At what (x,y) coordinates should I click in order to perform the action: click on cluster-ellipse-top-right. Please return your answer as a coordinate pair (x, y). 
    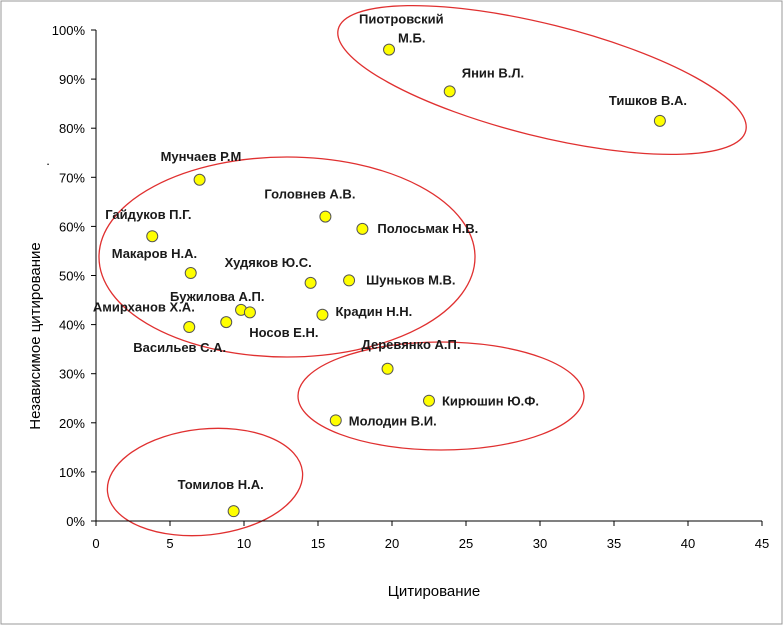
    Looking at the image, I should click on (542, 80).